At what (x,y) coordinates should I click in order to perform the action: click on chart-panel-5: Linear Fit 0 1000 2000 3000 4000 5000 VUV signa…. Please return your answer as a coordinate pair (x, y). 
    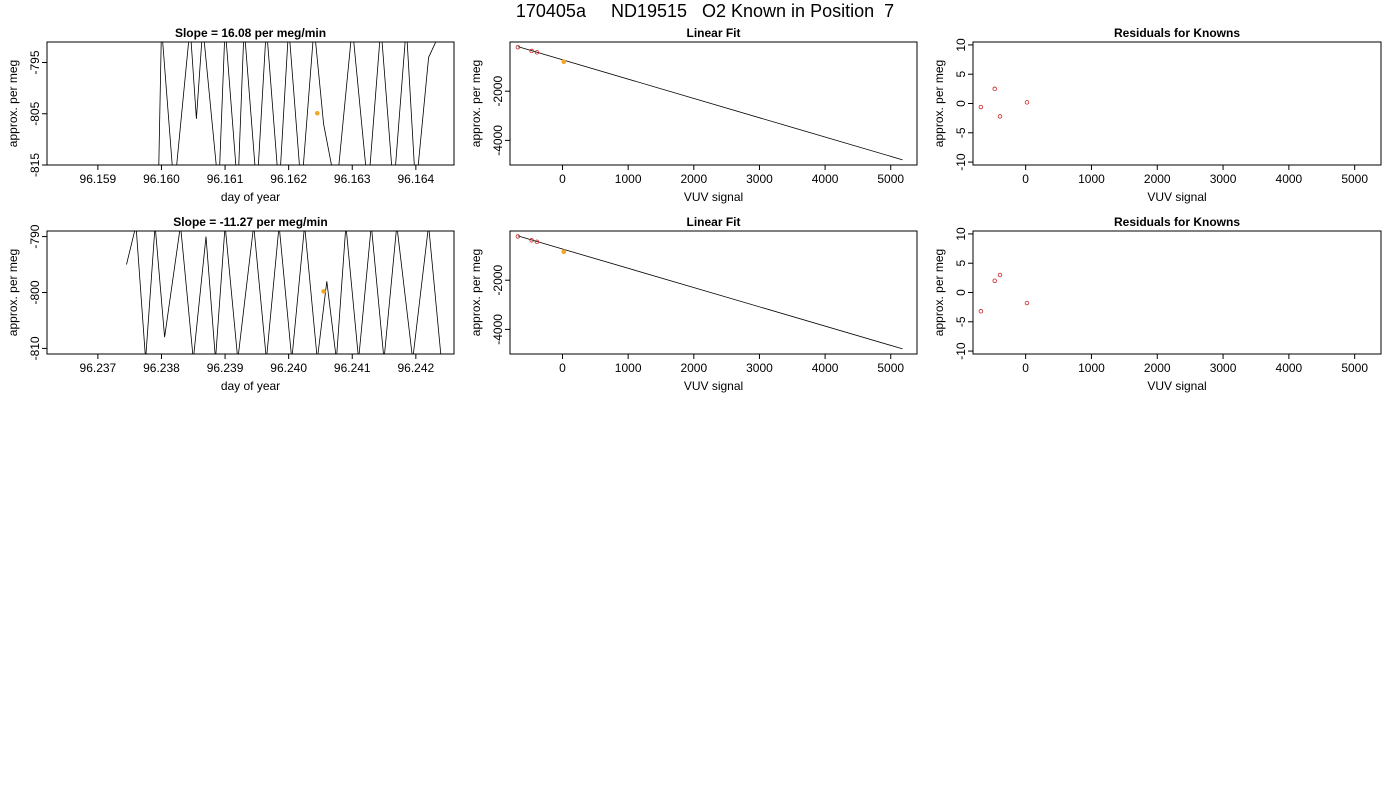
    Looking at the image, I should click on (693, 304).